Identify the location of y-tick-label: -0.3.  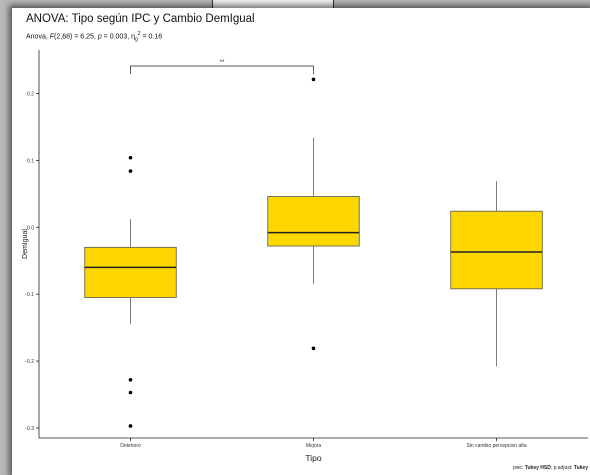
(29, 429).